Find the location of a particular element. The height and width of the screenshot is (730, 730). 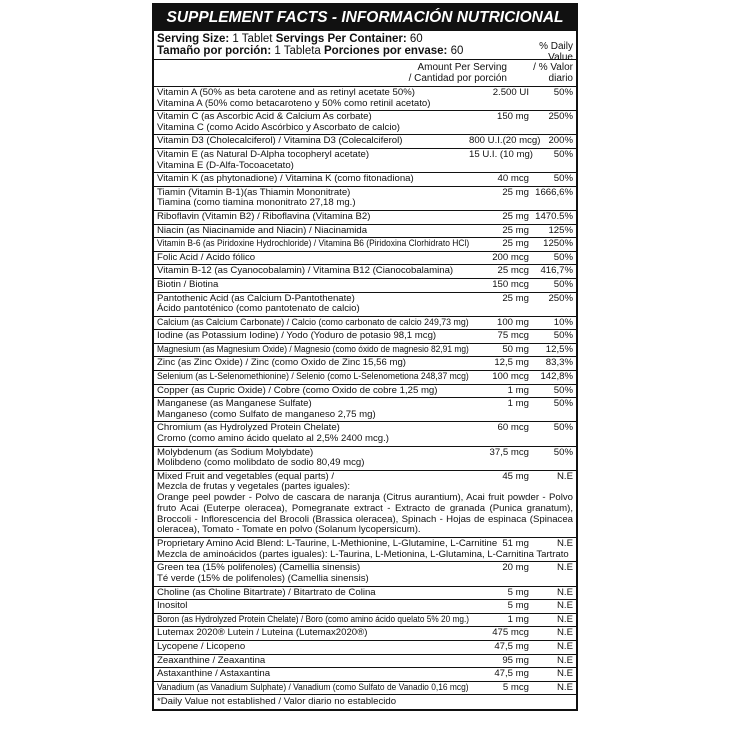

nutrient-amount: 475 mcg is located at coordinates (510, 633).